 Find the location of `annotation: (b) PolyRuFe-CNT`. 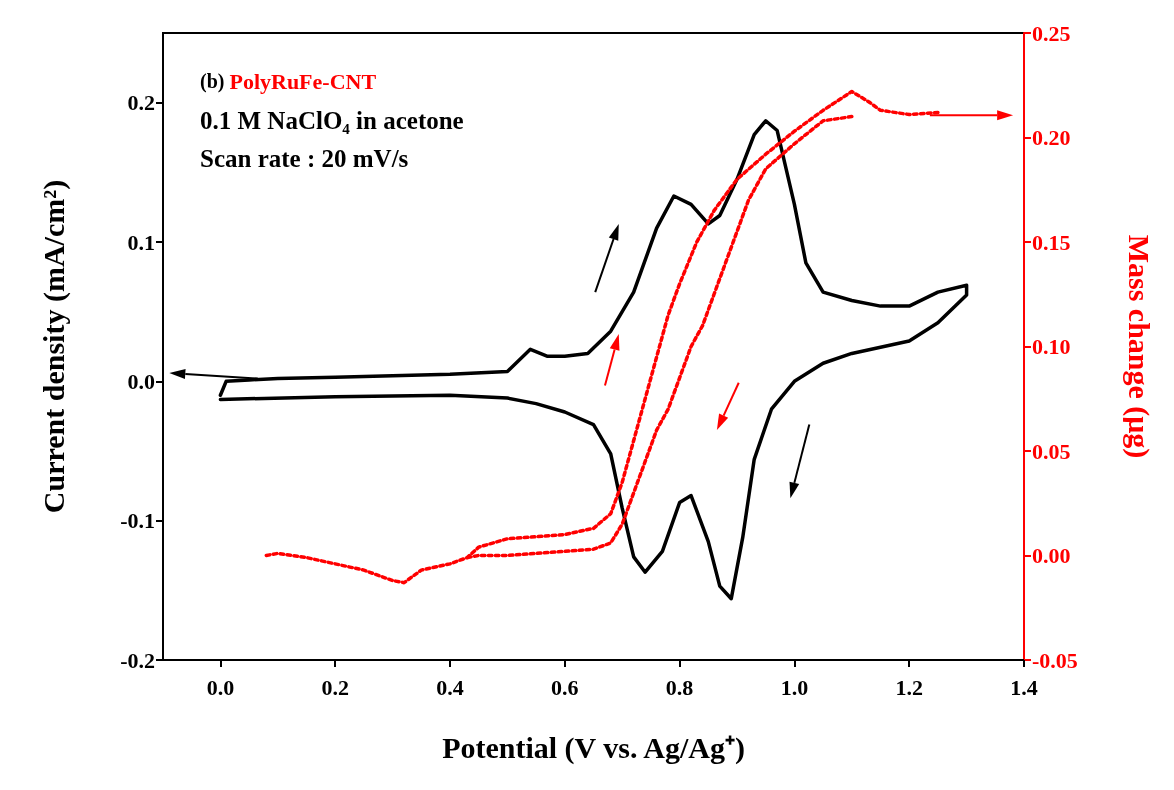

annotation: (b) PolyRuFe-CNT is located at coordinates (288, 81).